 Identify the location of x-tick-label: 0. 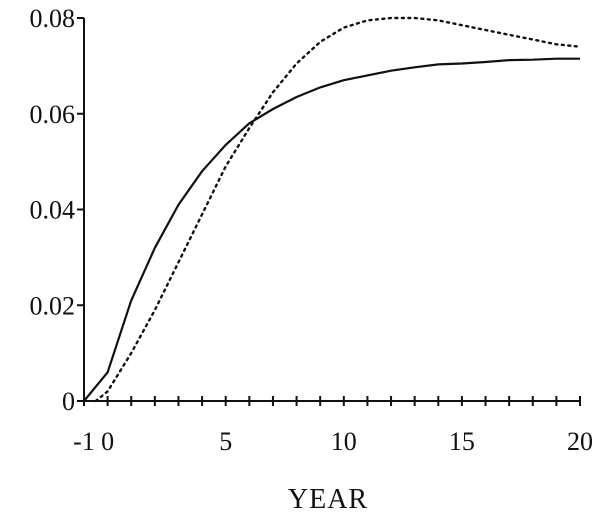
(107, 441).